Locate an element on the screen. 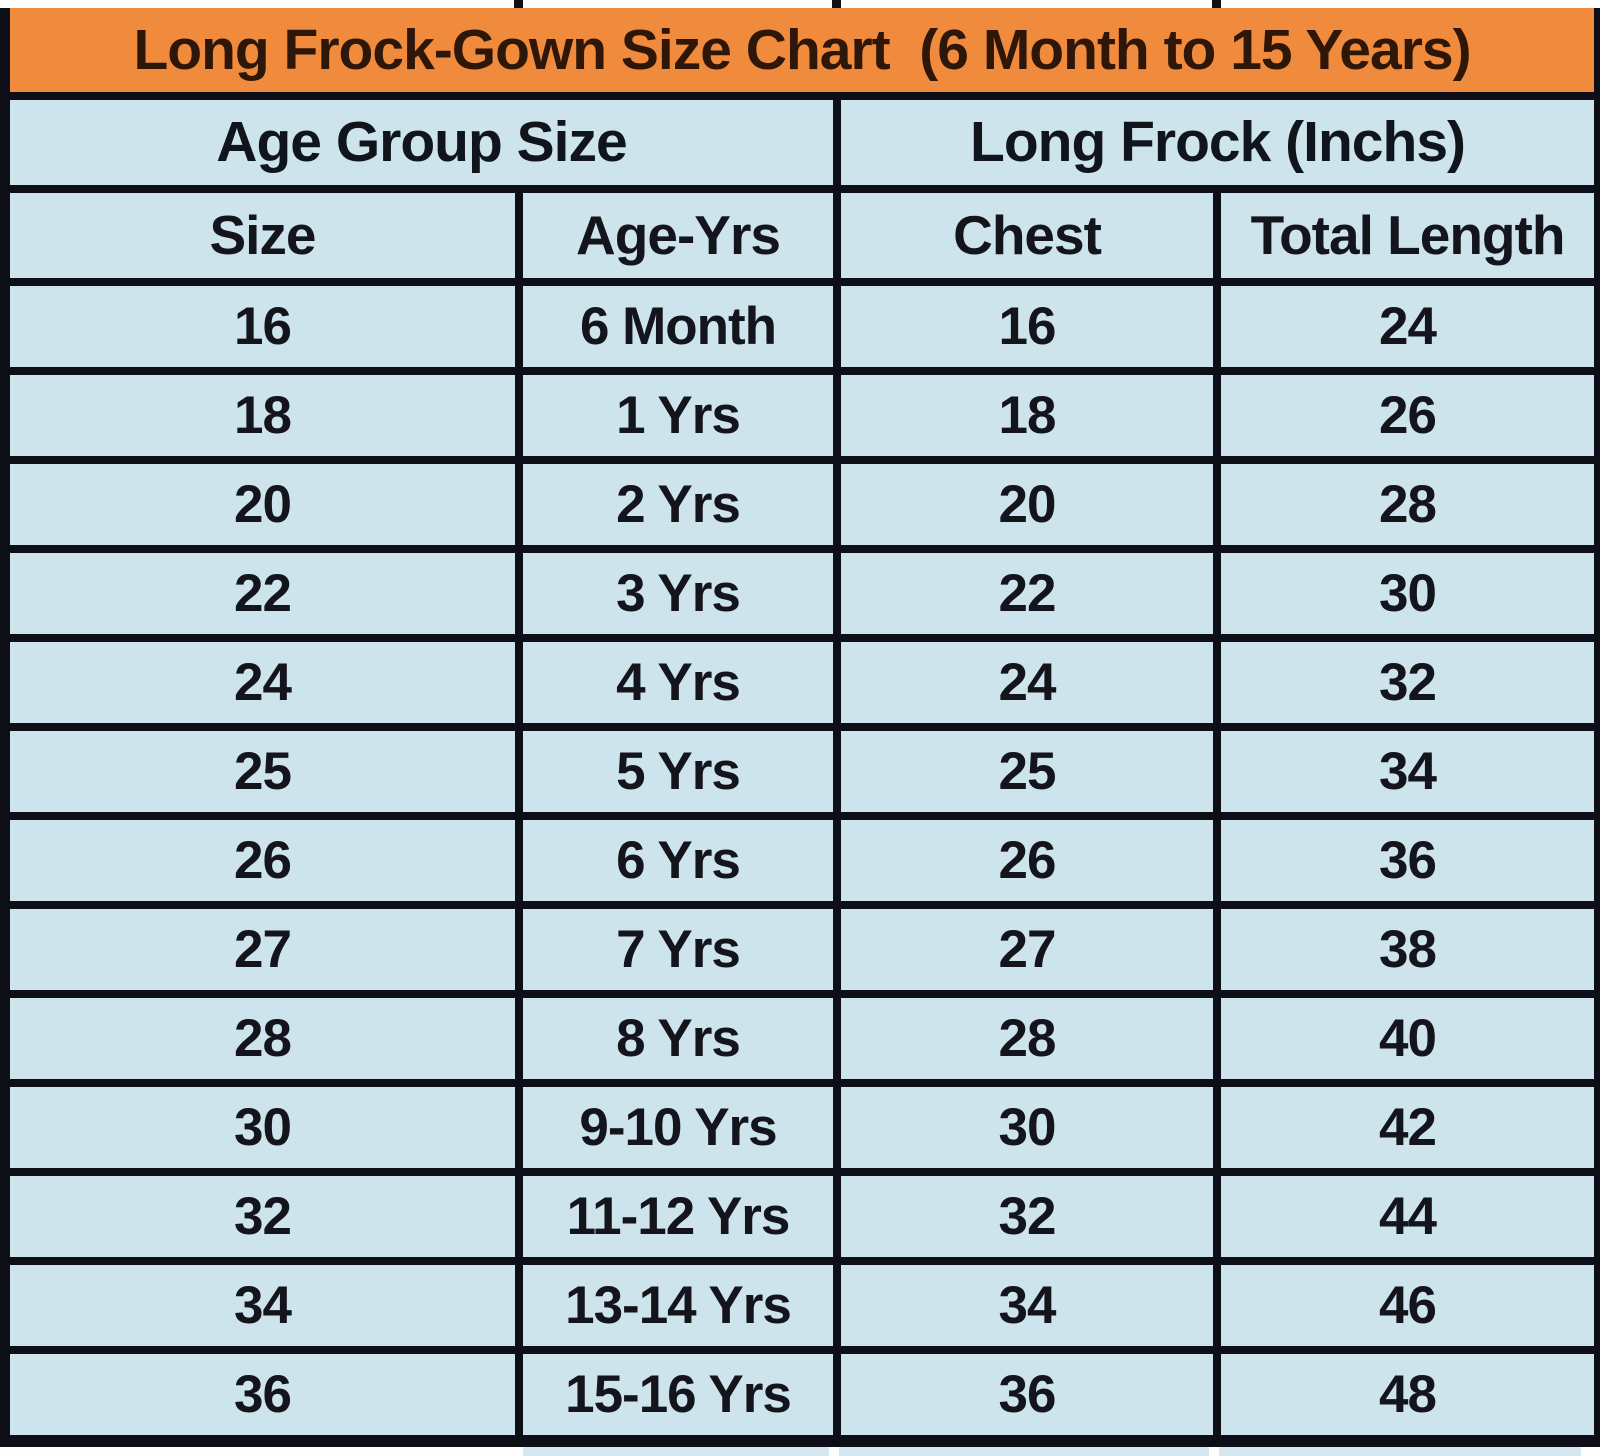 The height and width of the screenshot is (1456, 1600). group-header-age-group-size: Age Group Size is located at coordinates (421, 142).